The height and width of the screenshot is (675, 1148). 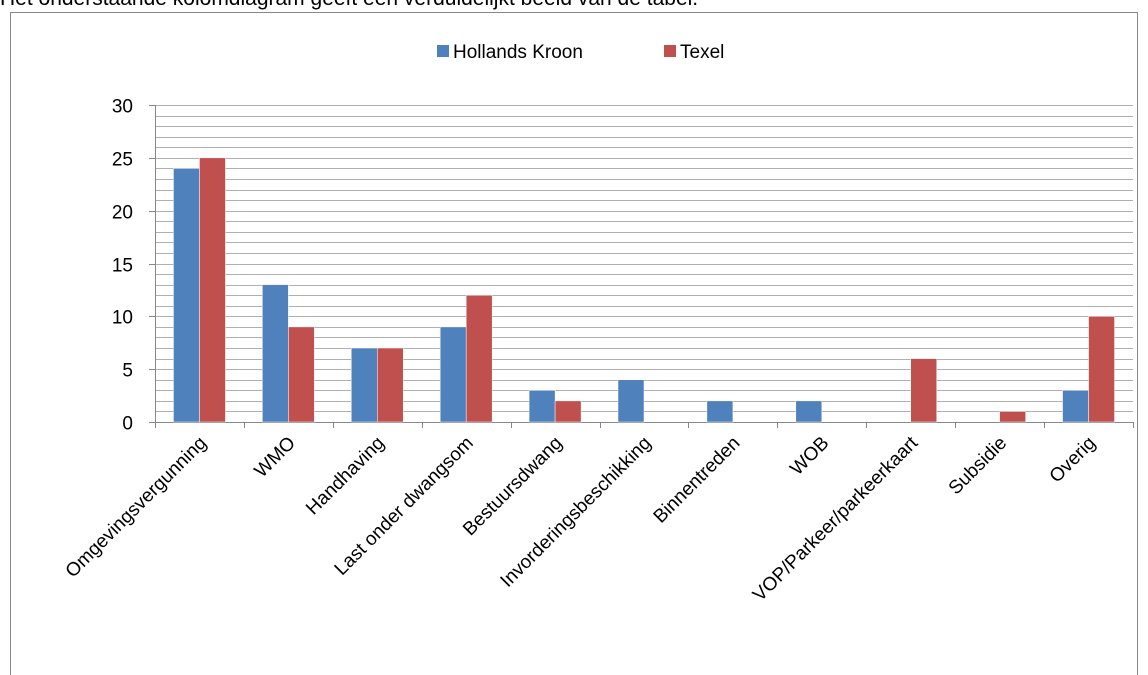 I want to click on y-tick-label: 0, so click(x=127, y=424).